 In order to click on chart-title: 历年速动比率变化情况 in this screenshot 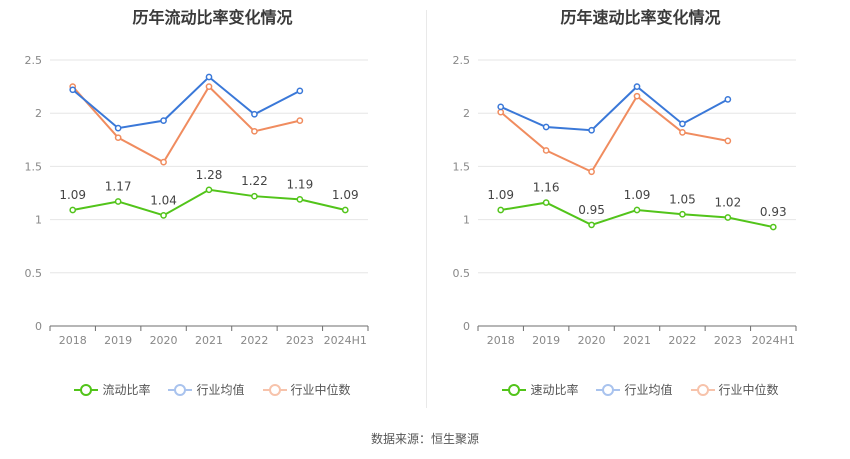, I will do `click(640, 17)`.